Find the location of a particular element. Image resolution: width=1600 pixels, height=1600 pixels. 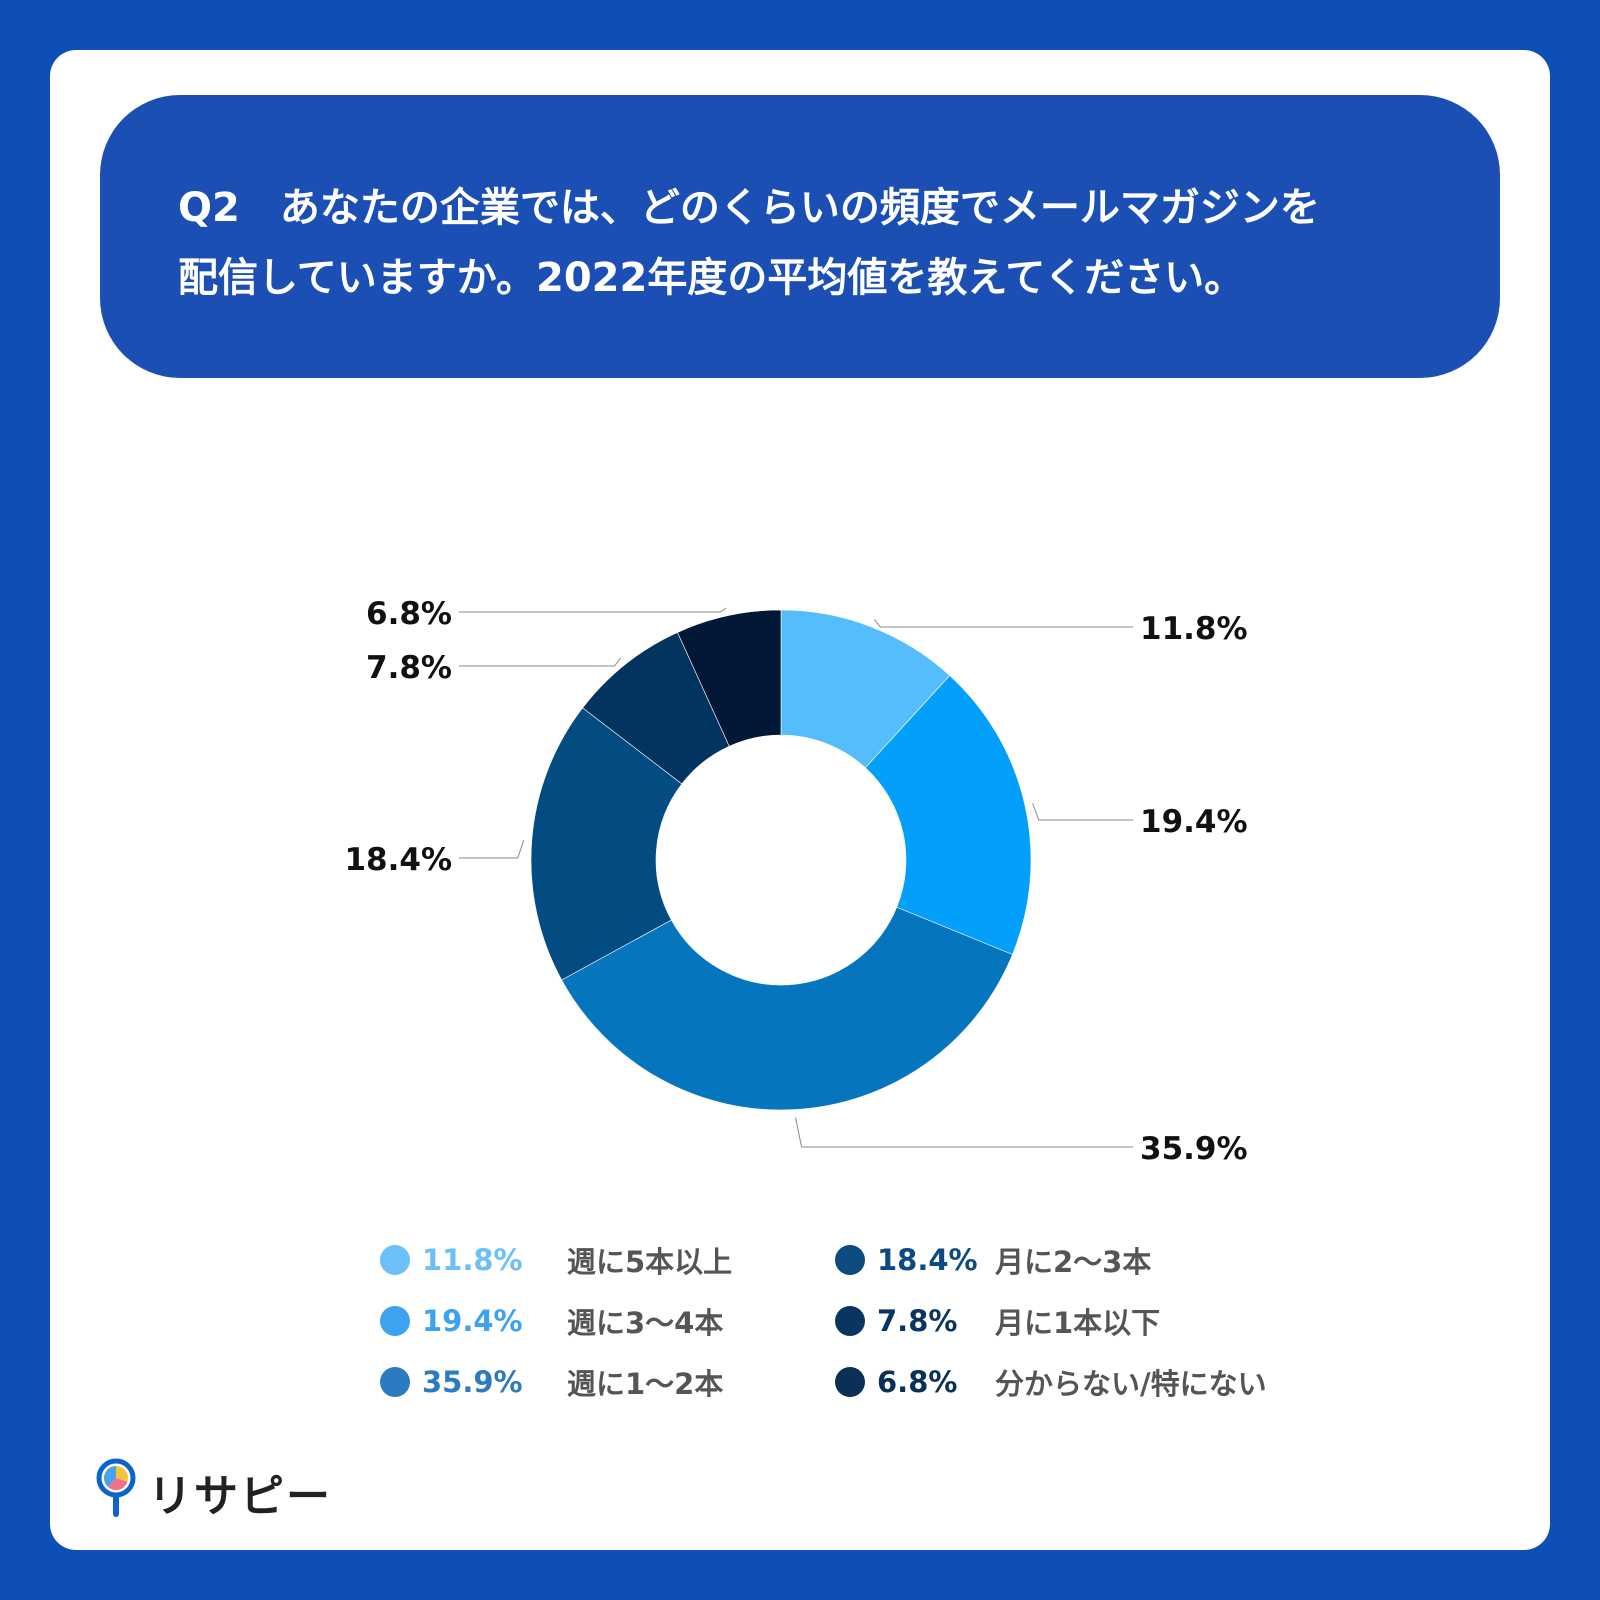

logo-text: リサピー is located at coordinates (240, 1496).